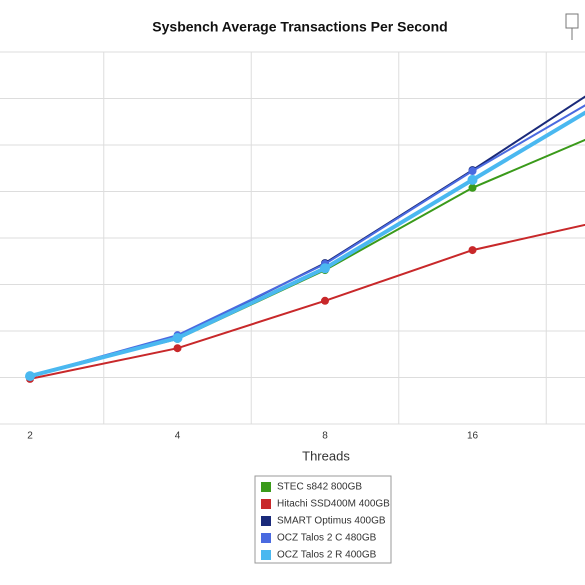 The image size is (585, 585). I want to click on legend-box, so click(323, 519).